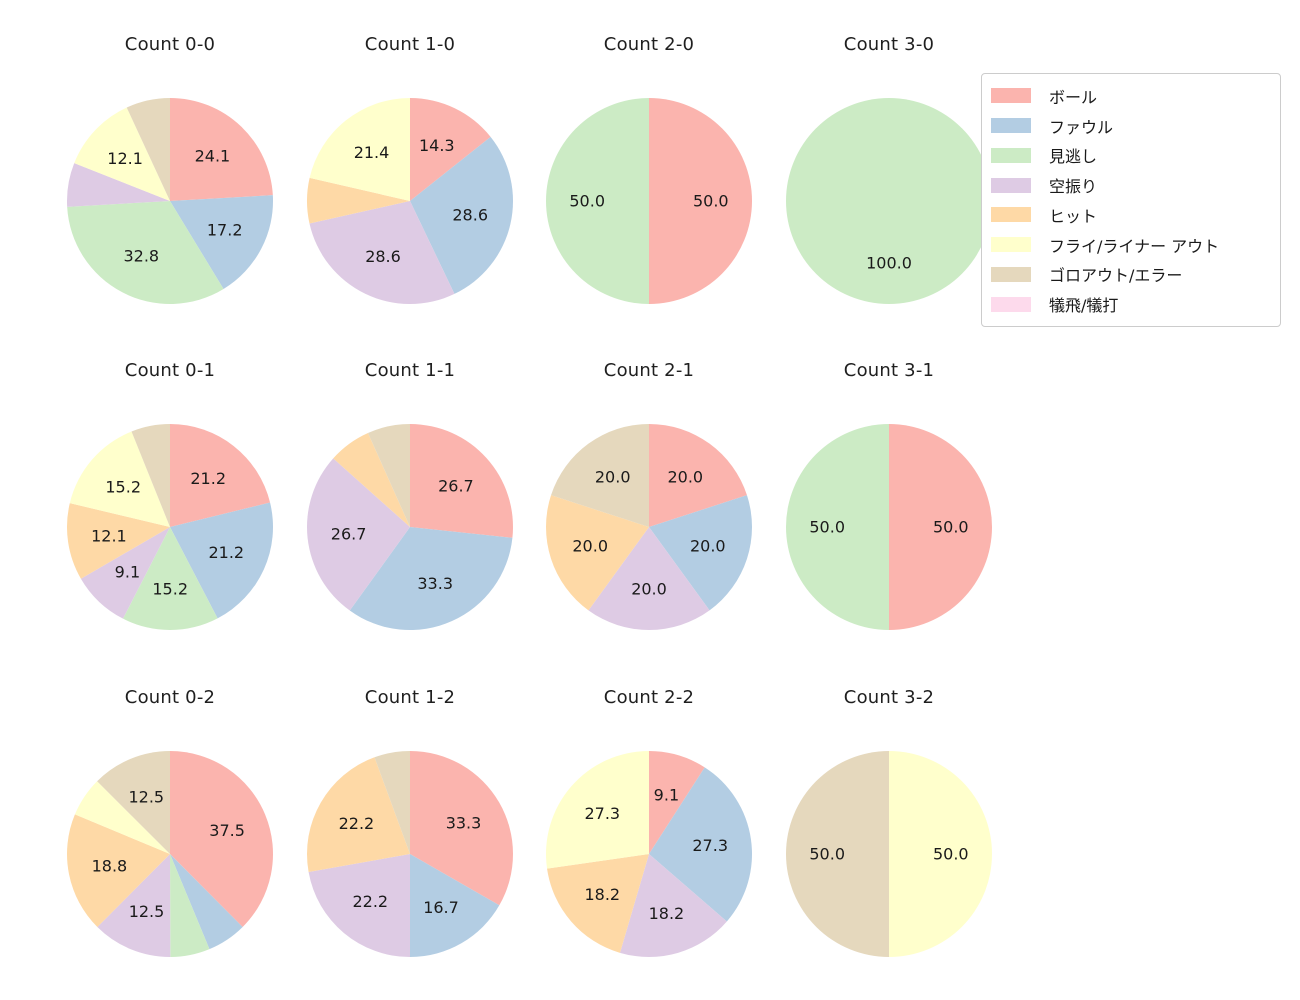  Describe the element at coordinates (372, 152) in the screenshot. I see `pie-percentage-label: 21.4` at that location.